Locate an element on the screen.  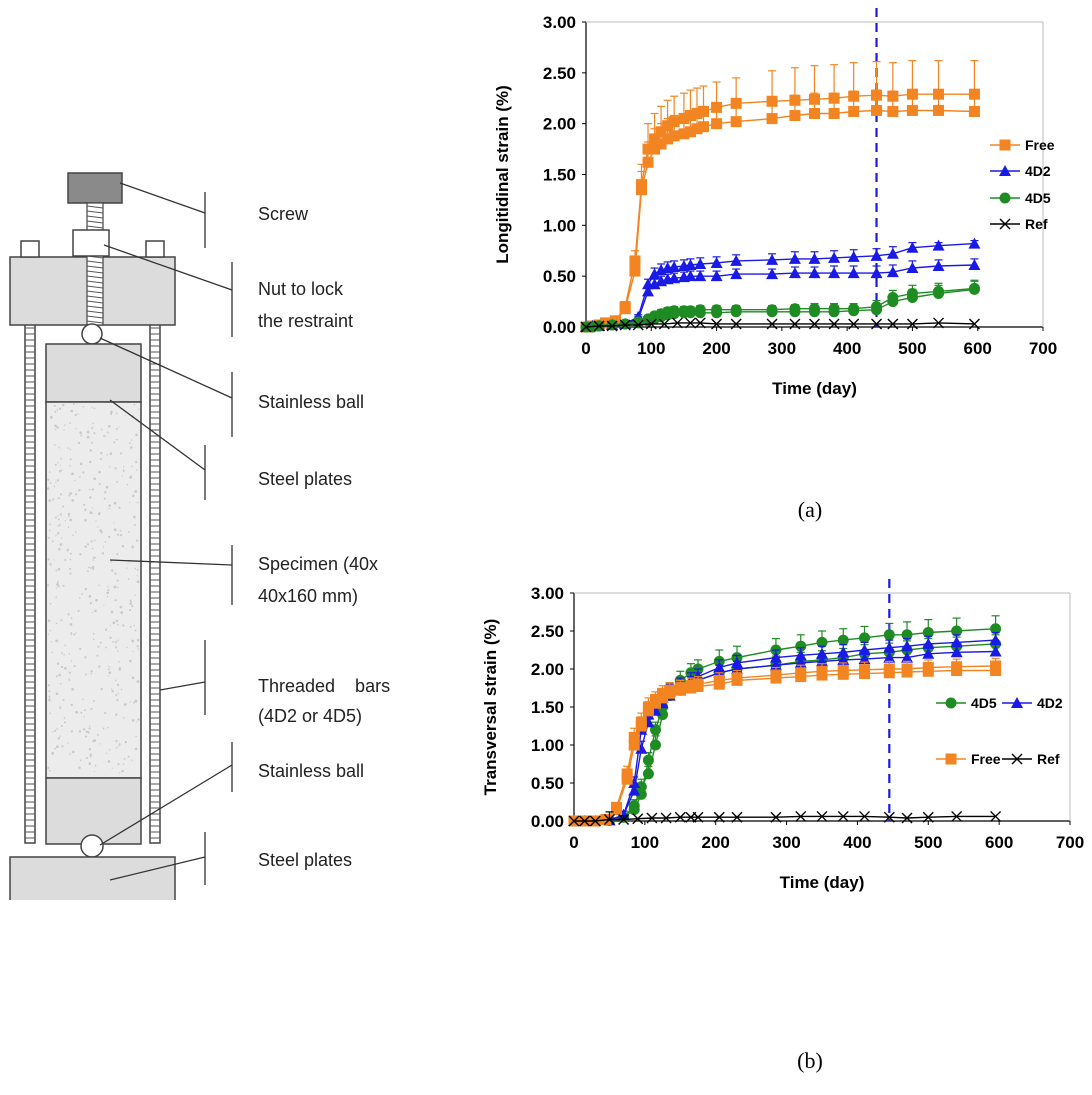
x-tick-label: 600 is located at coordinates (978, 348).